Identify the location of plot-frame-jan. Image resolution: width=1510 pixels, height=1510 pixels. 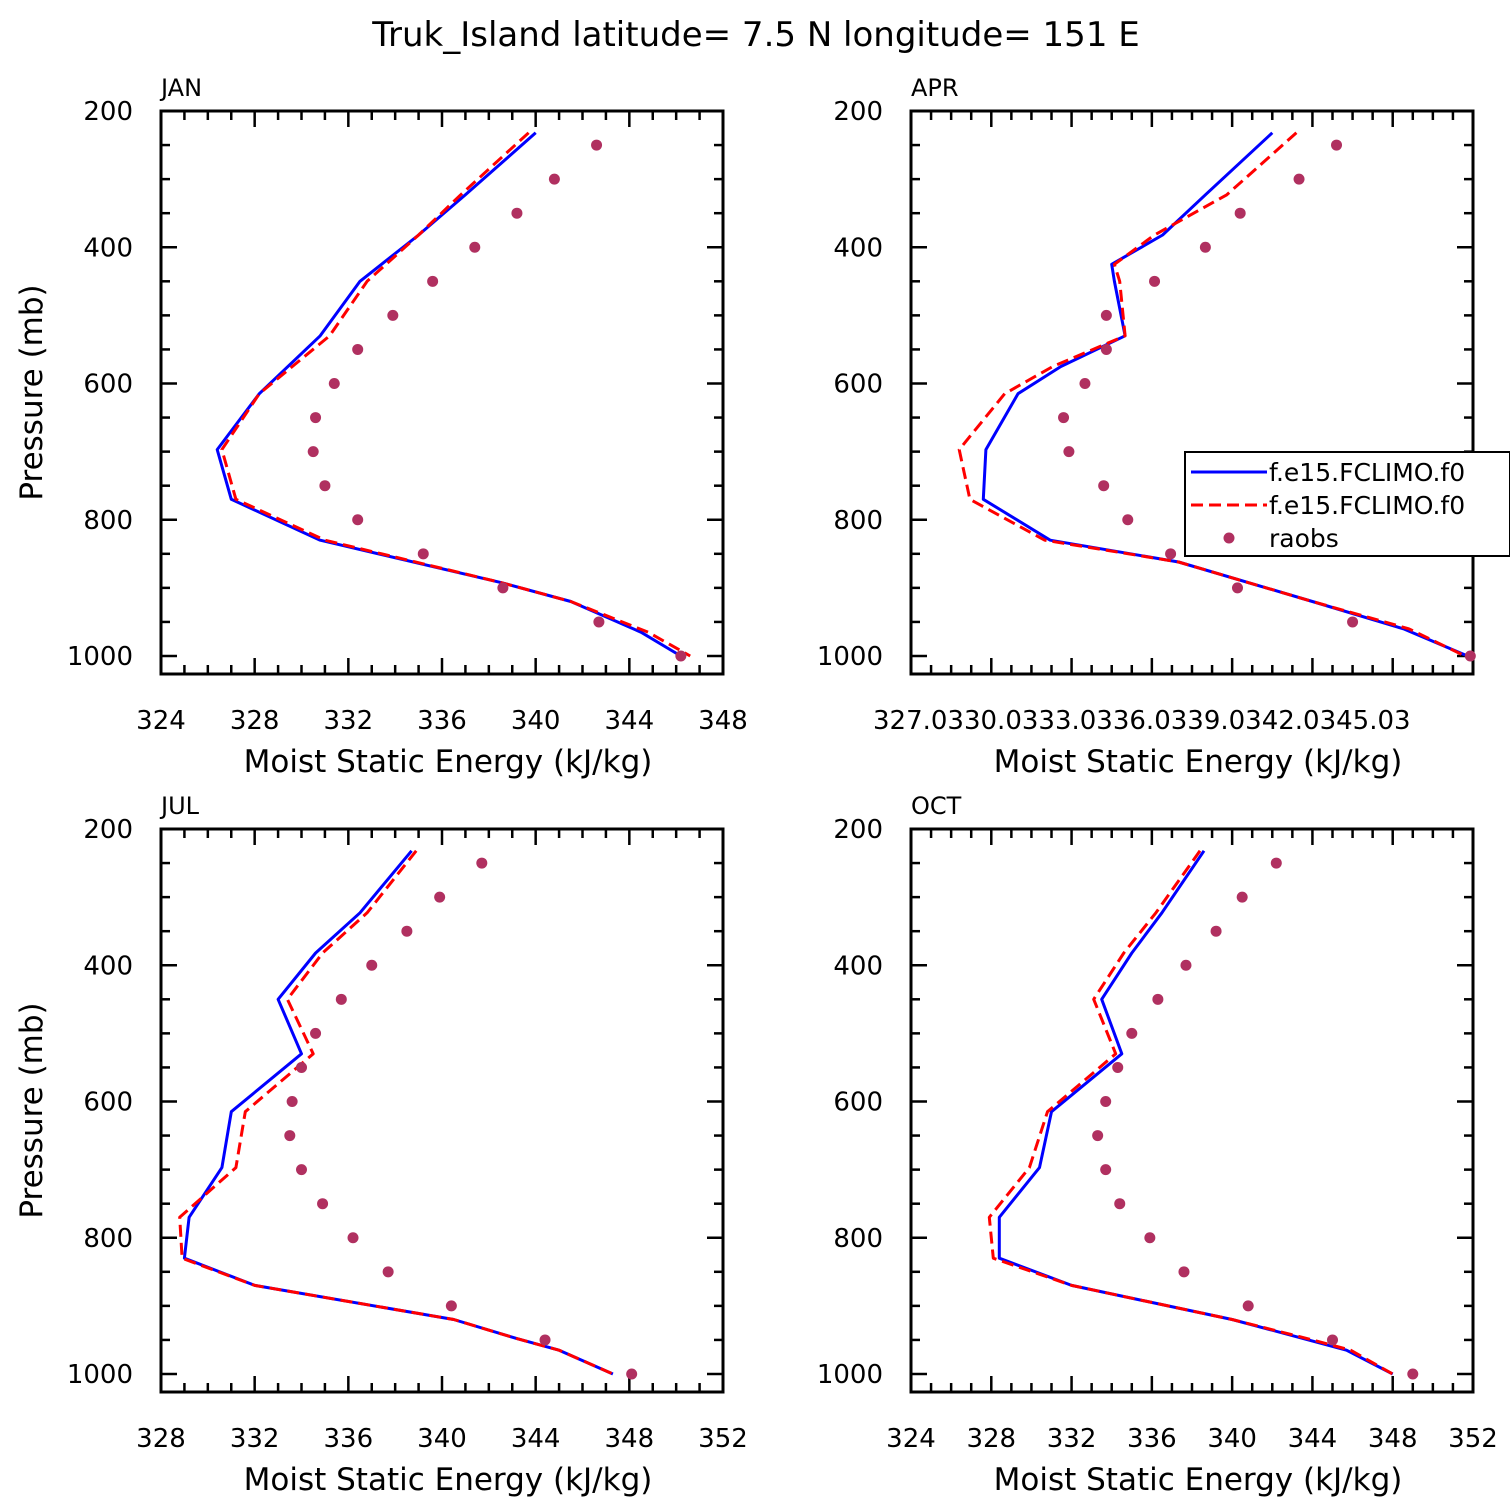
(442, 392).